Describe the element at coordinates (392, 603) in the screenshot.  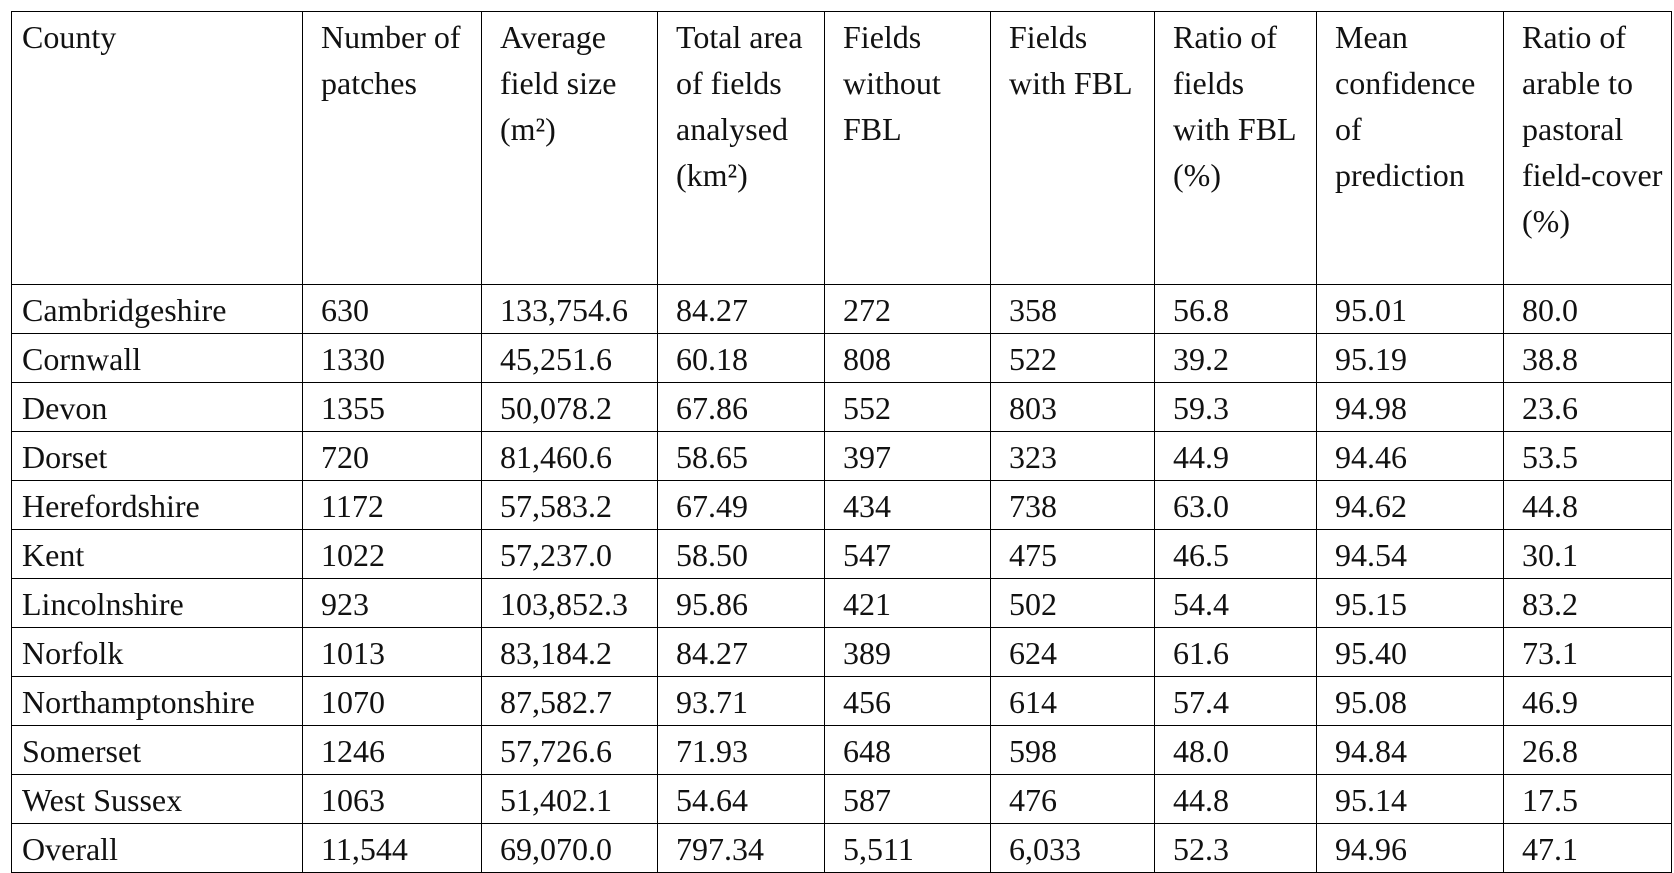
I see `value-cell: 923` at that location.